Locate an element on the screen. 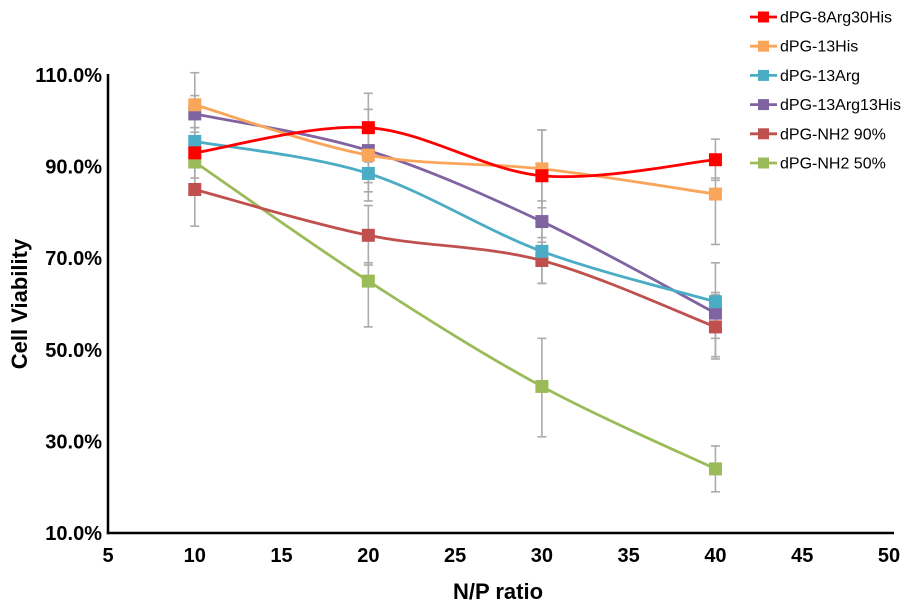  y-tick-label: 90.0% is located at coordinates (73, 168).